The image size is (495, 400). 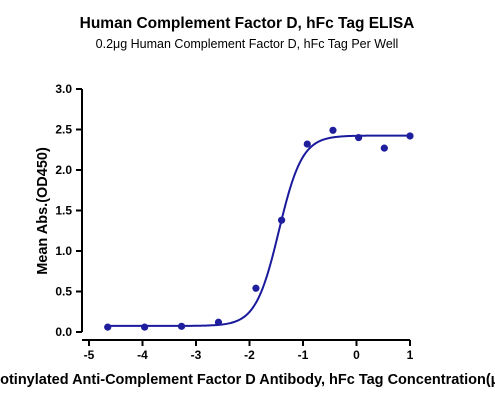 I want to click on y-tick-label: 2.5, so click(x=63, y=130).